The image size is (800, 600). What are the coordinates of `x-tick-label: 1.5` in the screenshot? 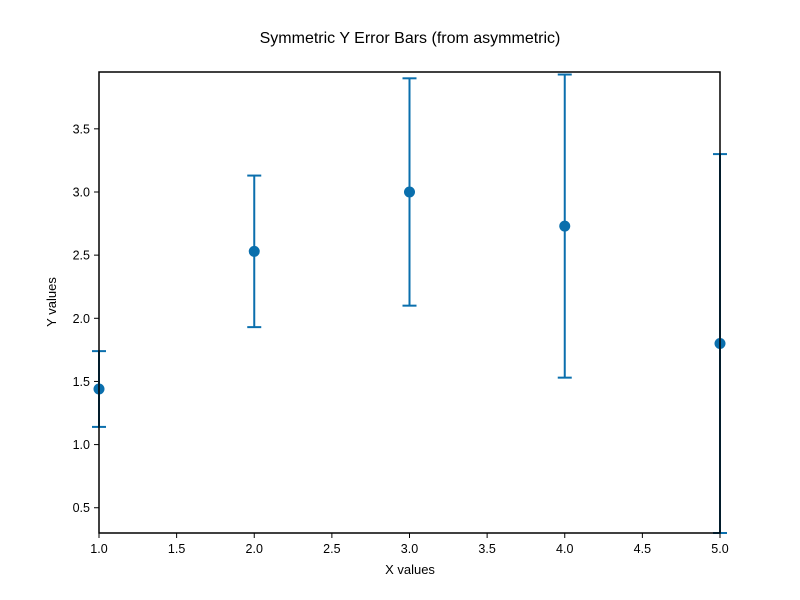 It's located at (176, 549).